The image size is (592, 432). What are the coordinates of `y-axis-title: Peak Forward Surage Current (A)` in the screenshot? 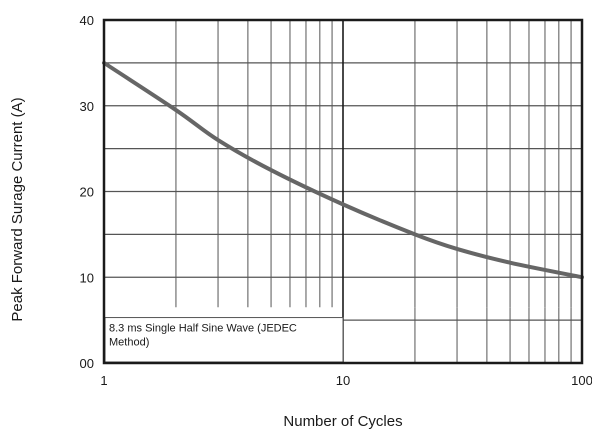 It's located at (17, 209).